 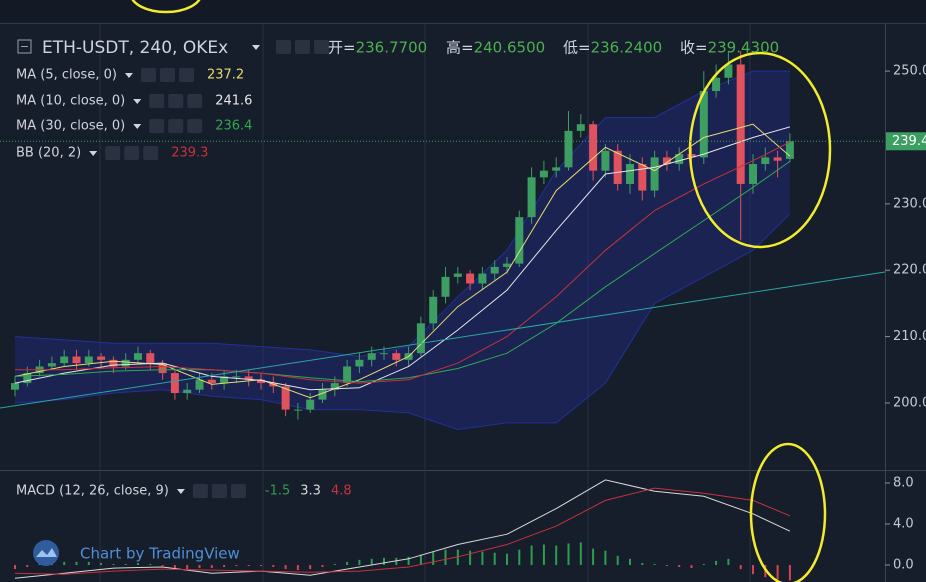 What do you see at coordinates (788, 512) in the screenshot?
I see `highlight-ellipse` at bounding box center [788, 512].